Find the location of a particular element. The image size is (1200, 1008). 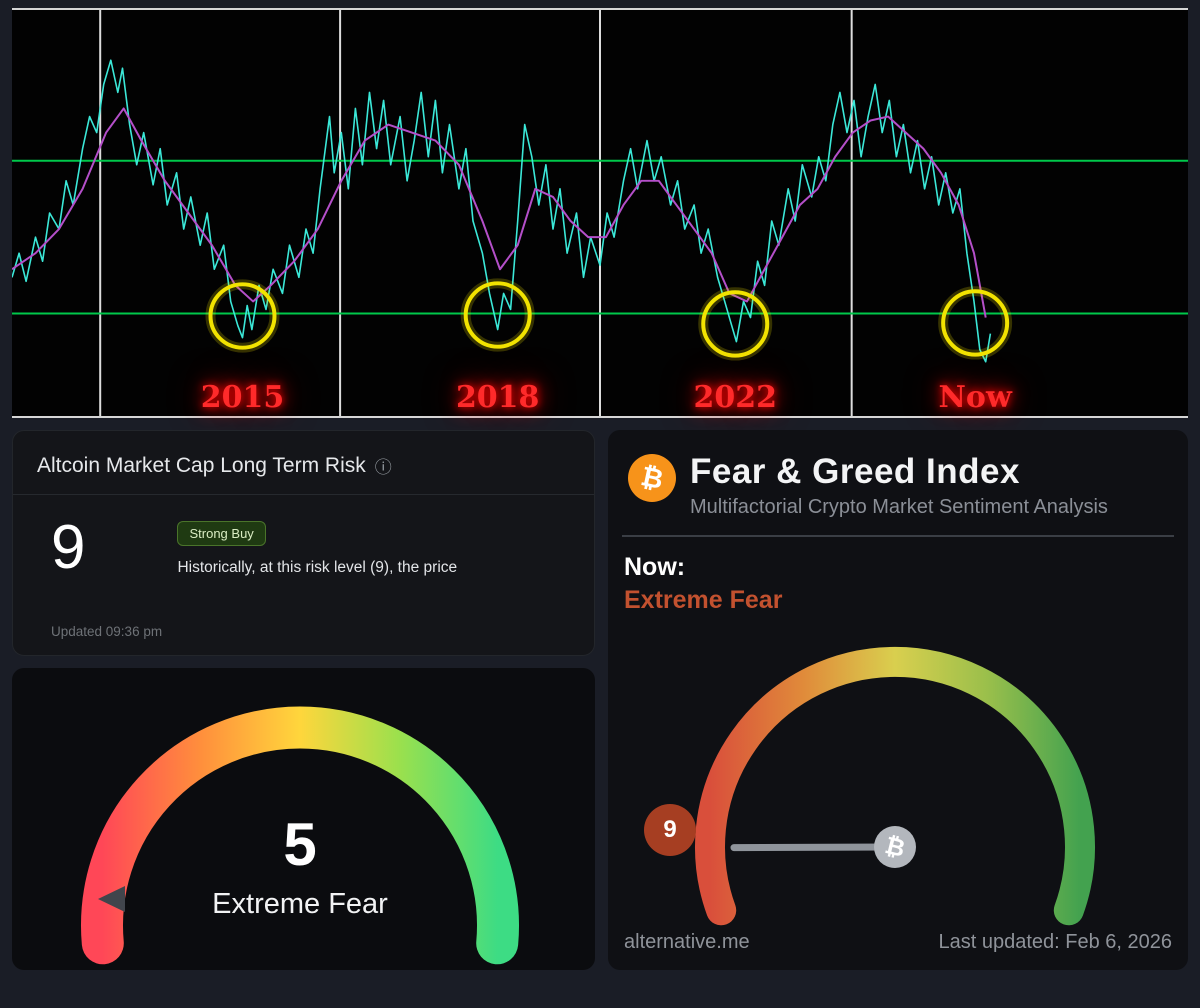

risk-rating-badge: Strong Buy is located at coordinates (221, 533).